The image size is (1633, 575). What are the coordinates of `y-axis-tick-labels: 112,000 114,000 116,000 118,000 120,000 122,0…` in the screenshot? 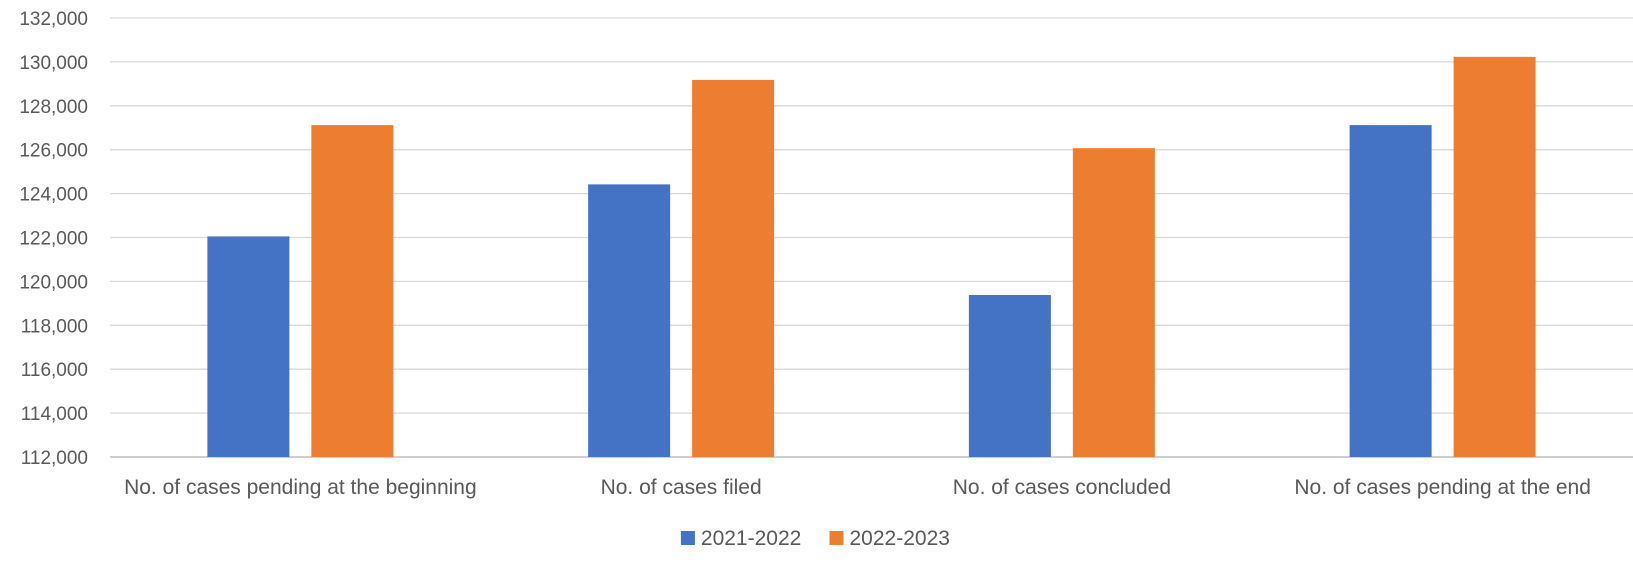 It's located at (53, 239).